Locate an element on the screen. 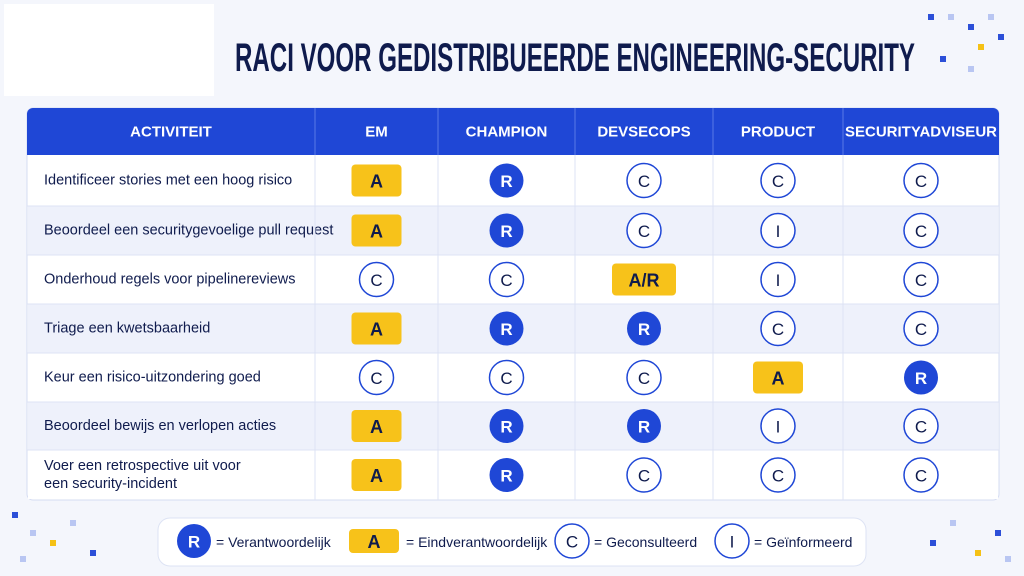  badge-text: A/R is located at coordinates (644, 281).